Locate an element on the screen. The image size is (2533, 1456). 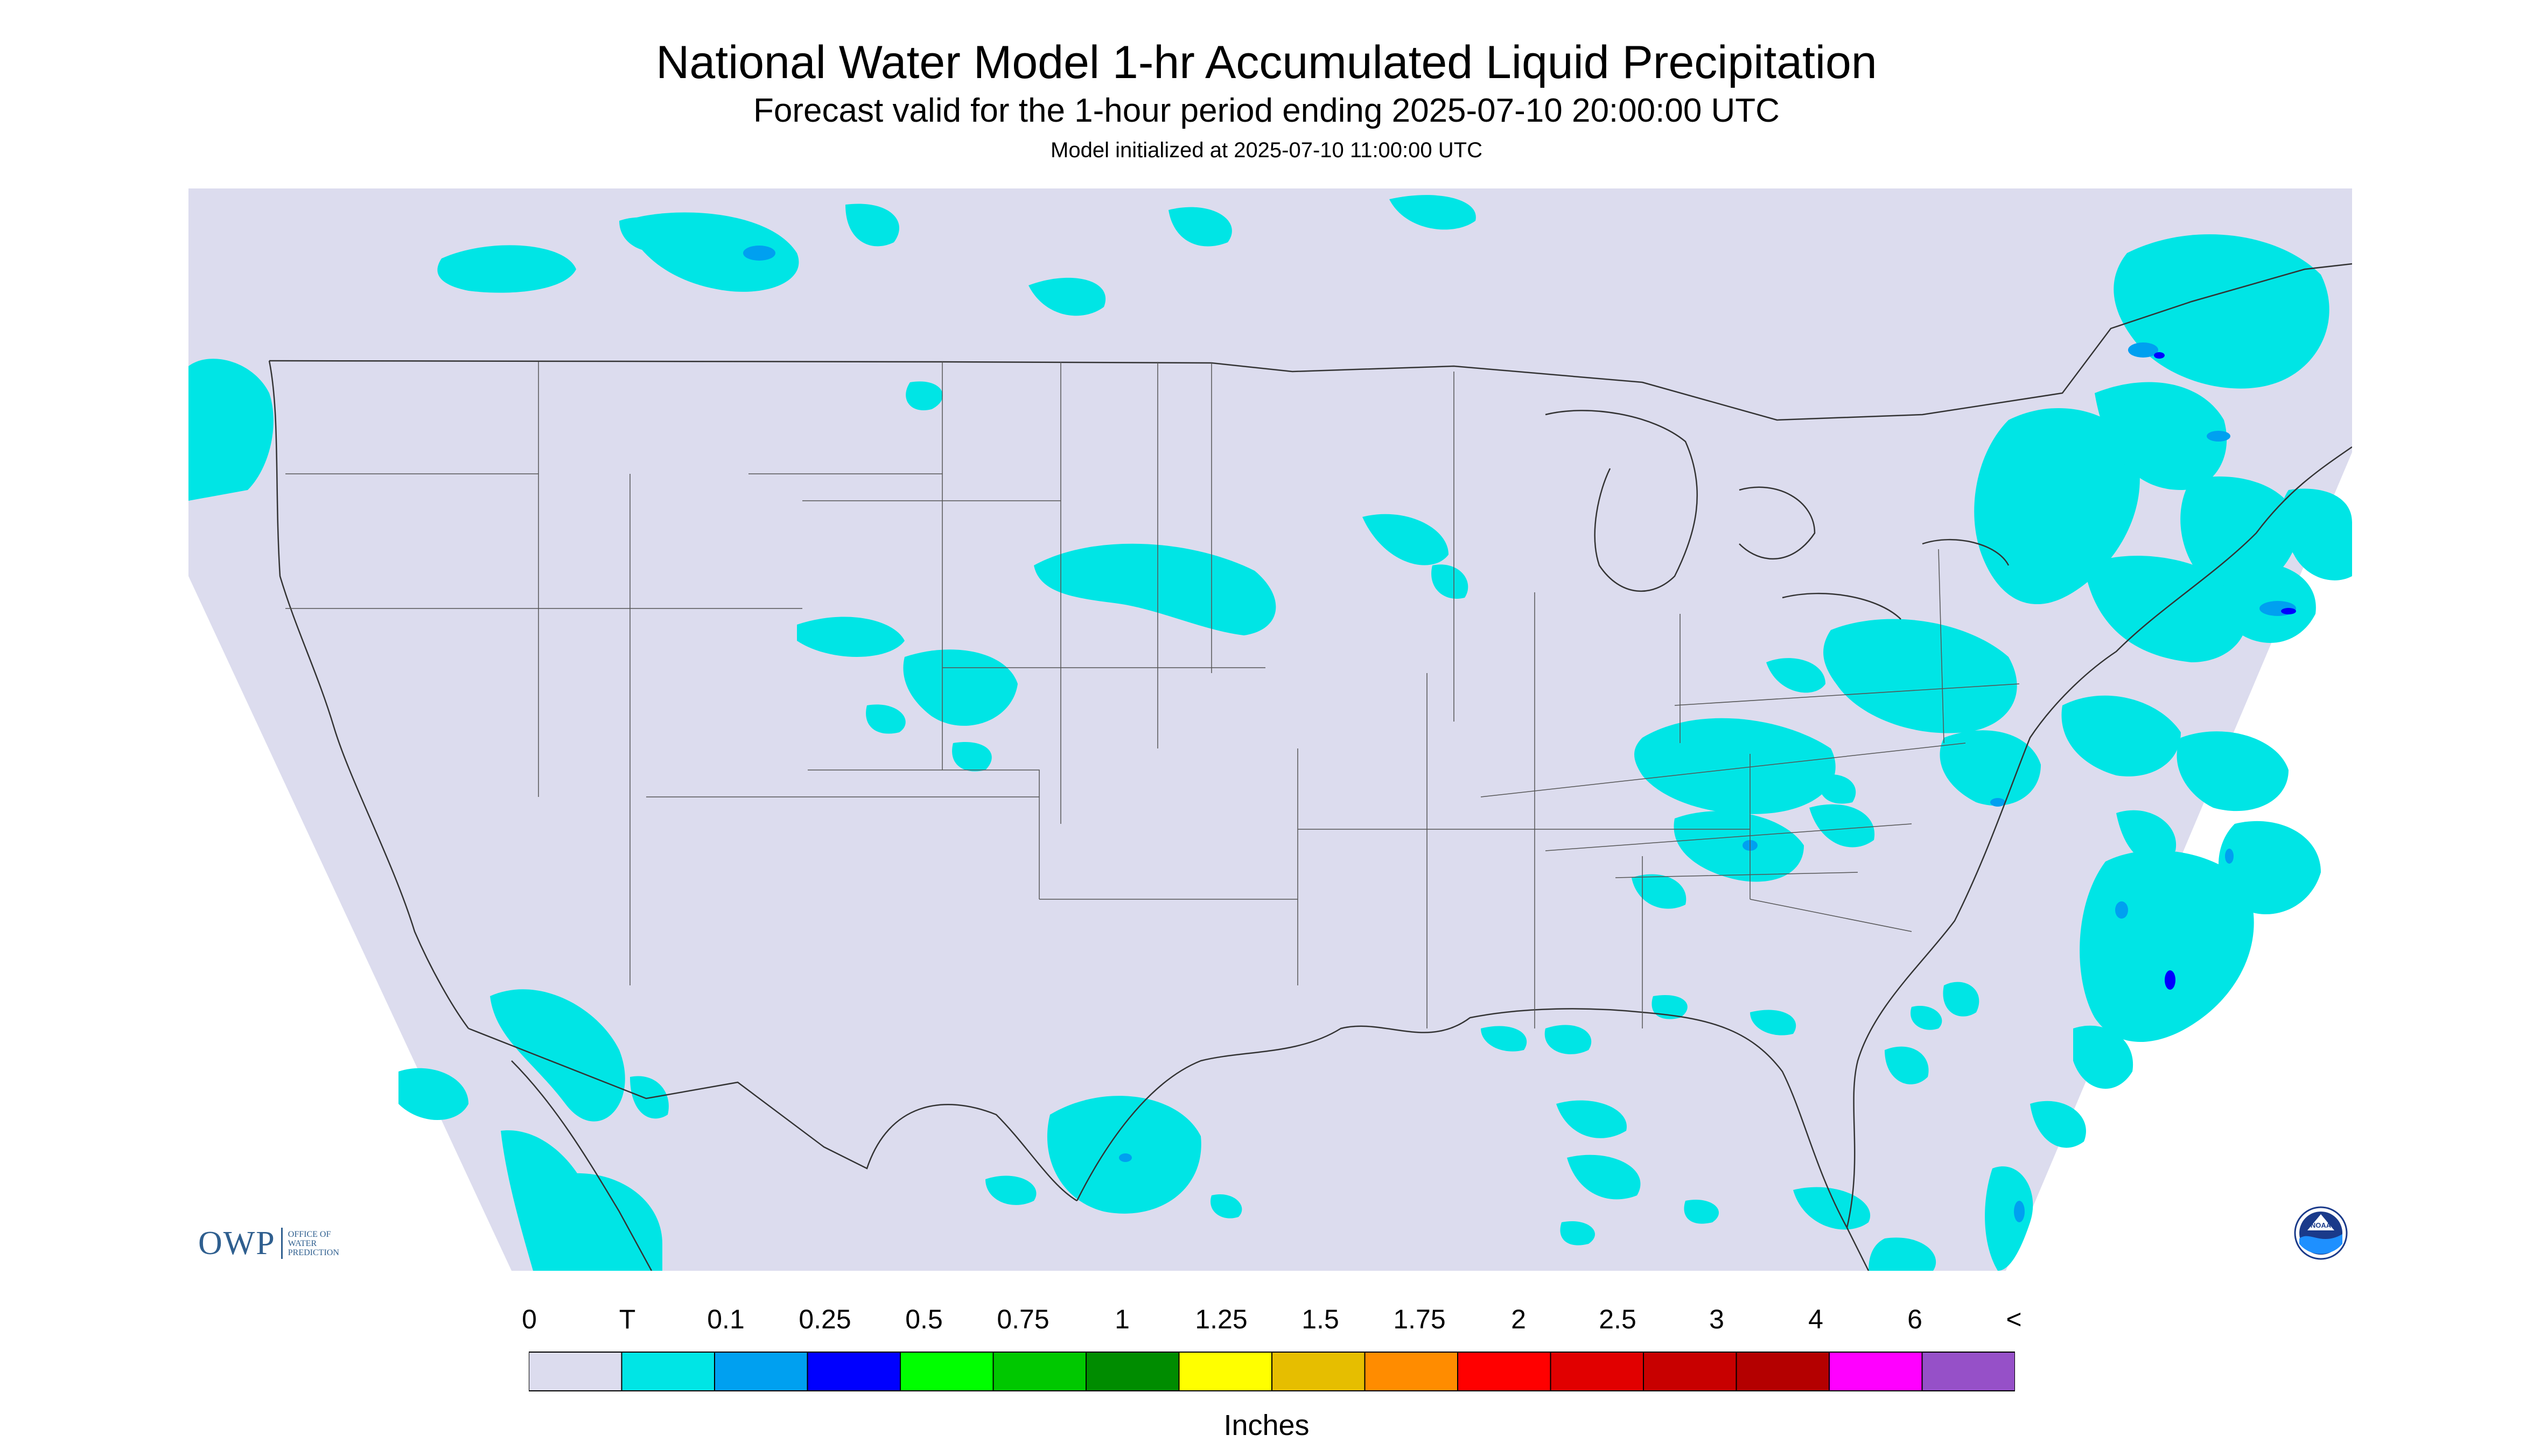
legend-tick-5: 0.75 is located at coordinates (1023, 1319).